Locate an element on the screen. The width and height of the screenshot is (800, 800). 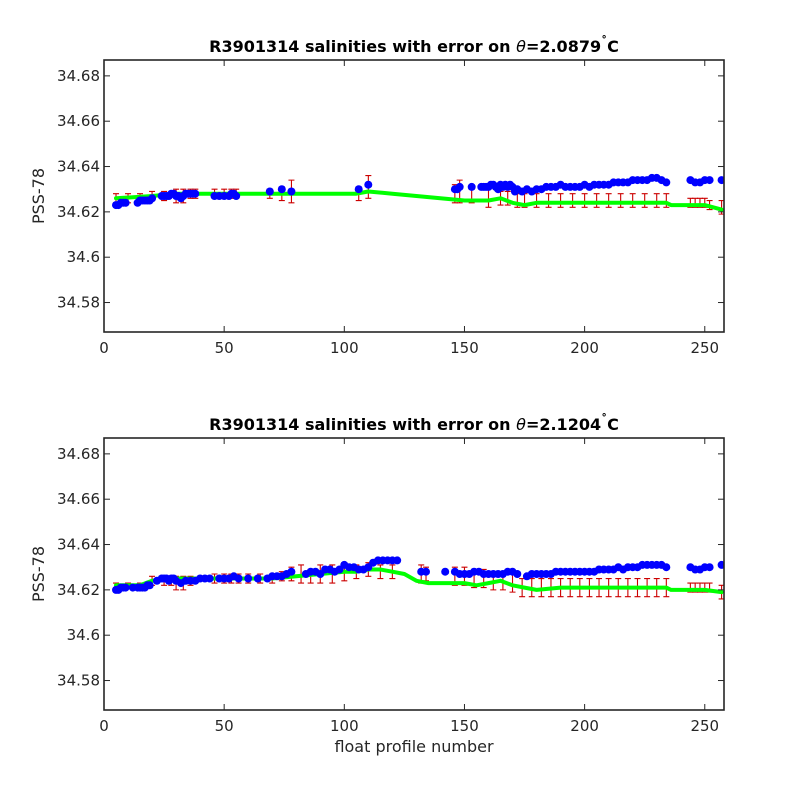
chart-title-value: =2.1204 is located at coordinates (563, 424).